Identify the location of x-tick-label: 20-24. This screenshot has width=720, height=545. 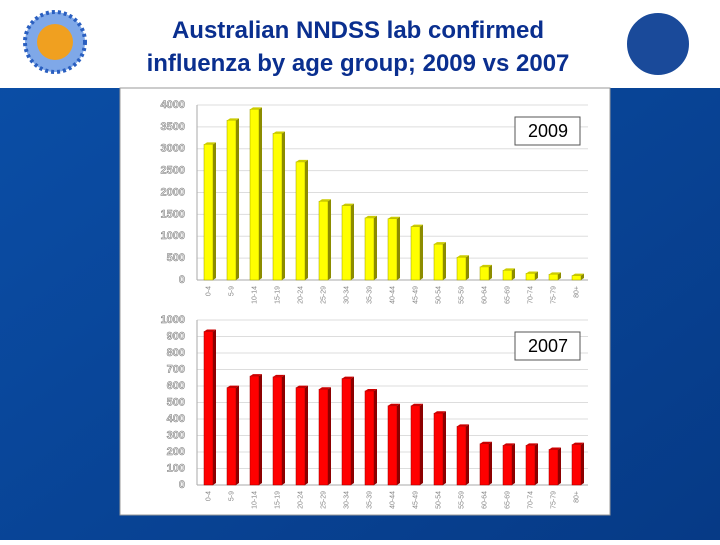
(300, 500).